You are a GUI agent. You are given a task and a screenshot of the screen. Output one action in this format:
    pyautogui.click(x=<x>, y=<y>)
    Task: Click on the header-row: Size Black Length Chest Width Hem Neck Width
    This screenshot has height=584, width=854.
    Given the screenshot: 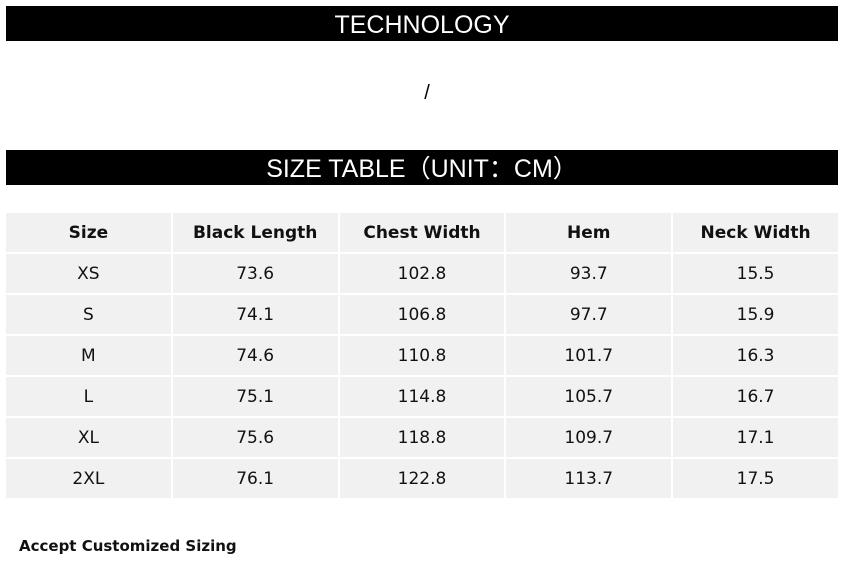 What is the action you would take?
    pyautogui.click(x=422, y=232)
    